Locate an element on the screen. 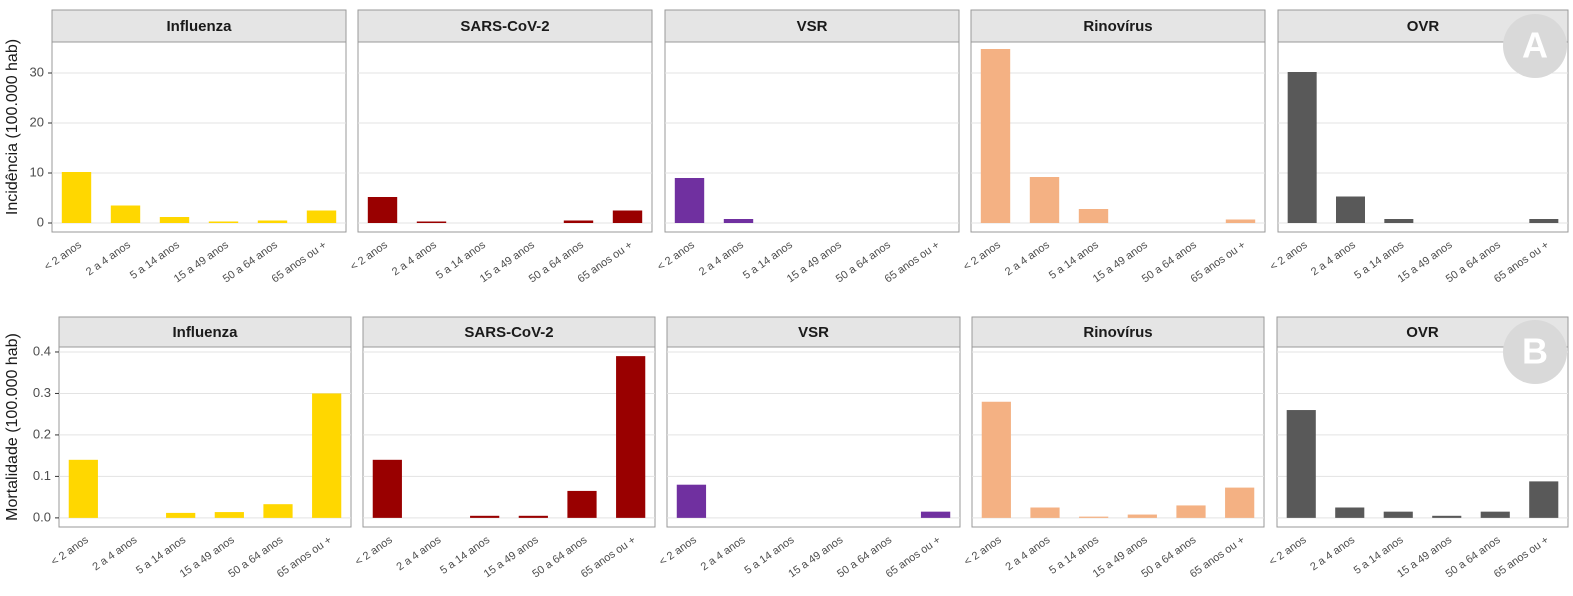 This screenshot has width=1573, height=596. annotation: A is located at coordinates (1535, 45).